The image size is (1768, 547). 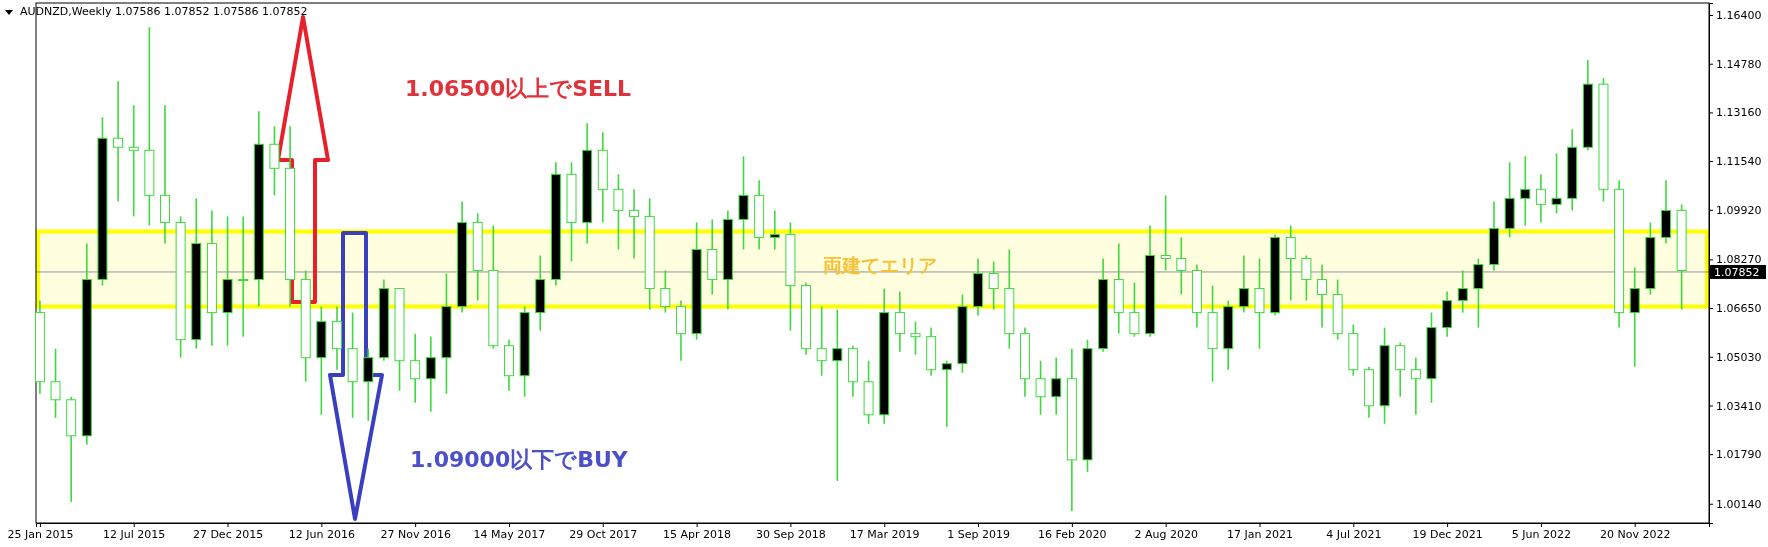 I want to click on x-tick-label: 29 Oct 2017, so click(x=603, y=534).